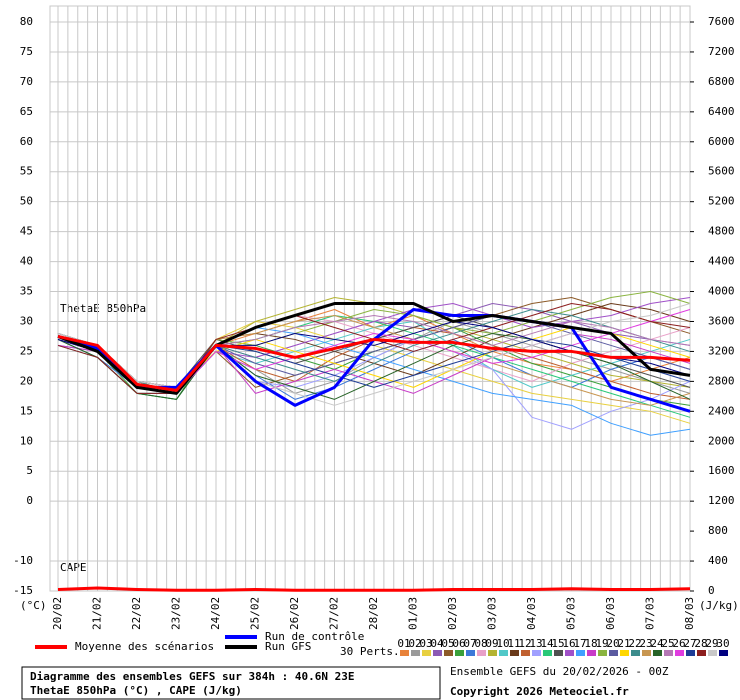 The width and height of the screenshot is (740, 700). What do you see at coordinates (721, 440) in the screenshot?
I see `y2-tick-label: 2000` at bounding box center [721, 440].